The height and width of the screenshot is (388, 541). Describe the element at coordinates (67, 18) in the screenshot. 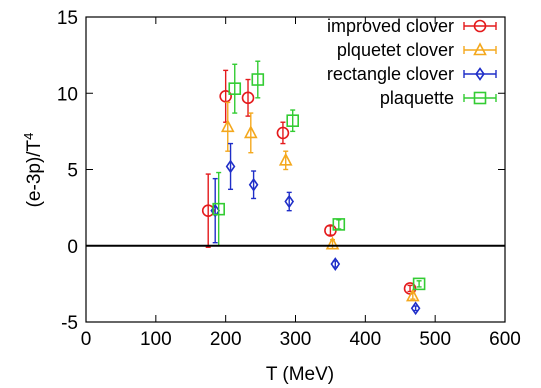

I see `y-tick-label: 15` at that location.